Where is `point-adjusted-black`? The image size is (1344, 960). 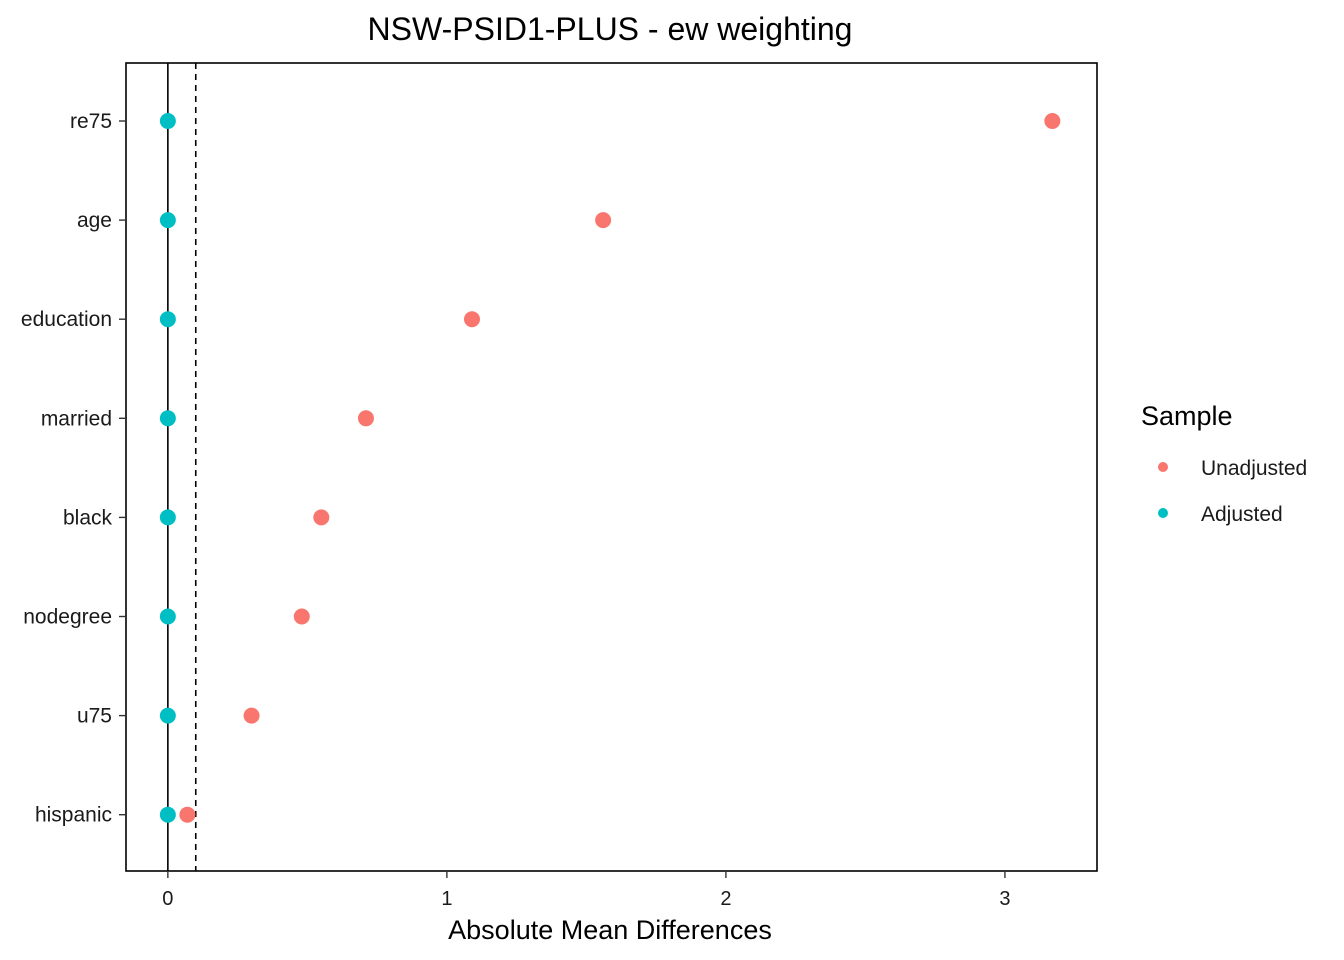 point-adjusted-black is located at coordinates (167, 517).